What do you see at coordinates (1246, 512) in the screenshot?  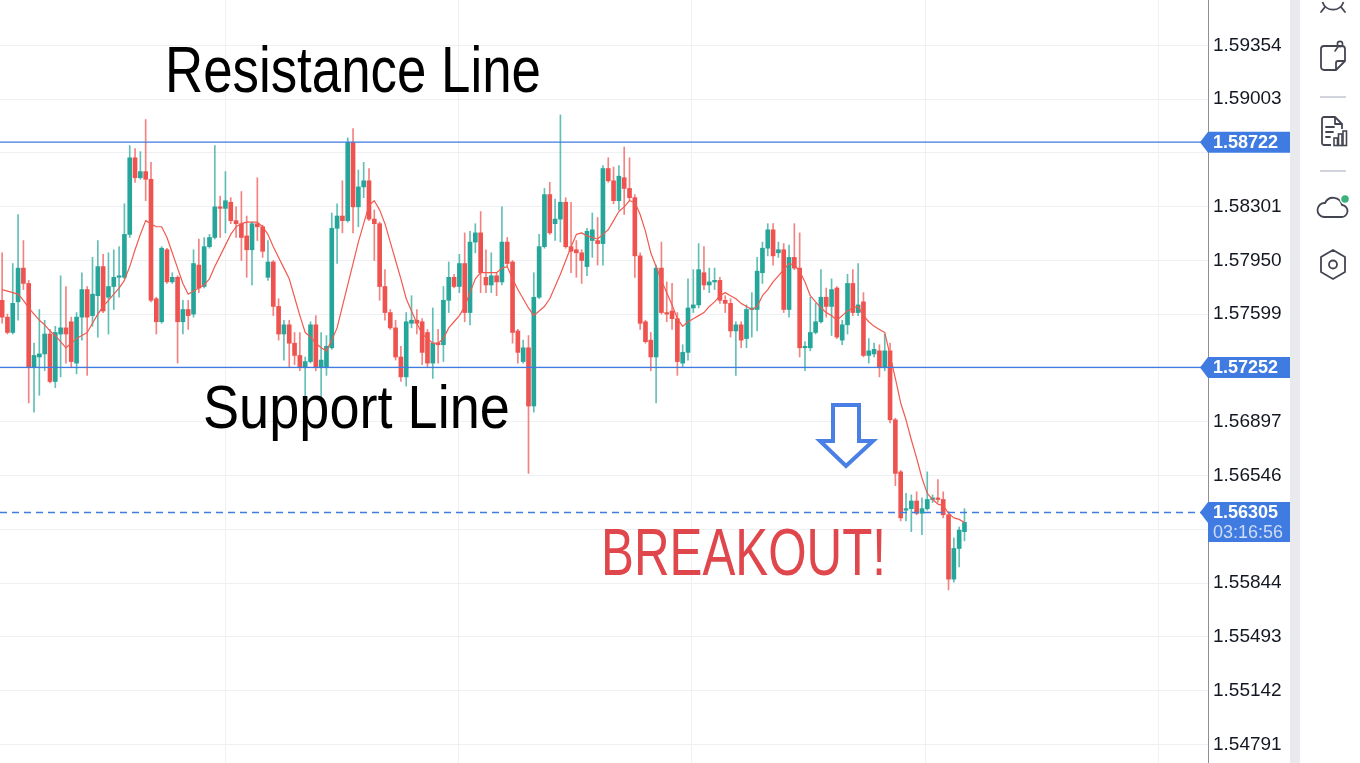 I see `ref-line-label: 1.56305` at bounding box center [1246, 512].